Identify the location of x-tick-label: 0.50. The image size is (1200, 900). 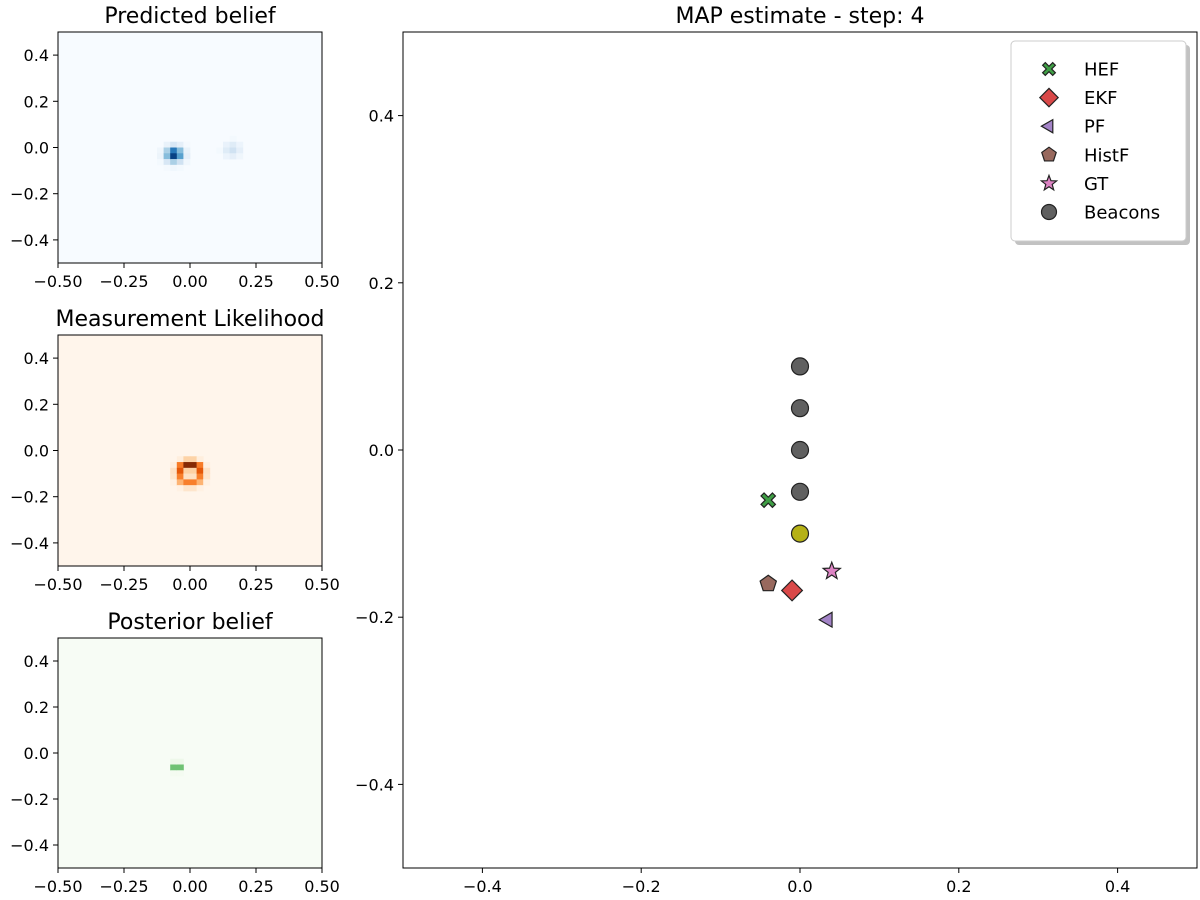
(322, 584).